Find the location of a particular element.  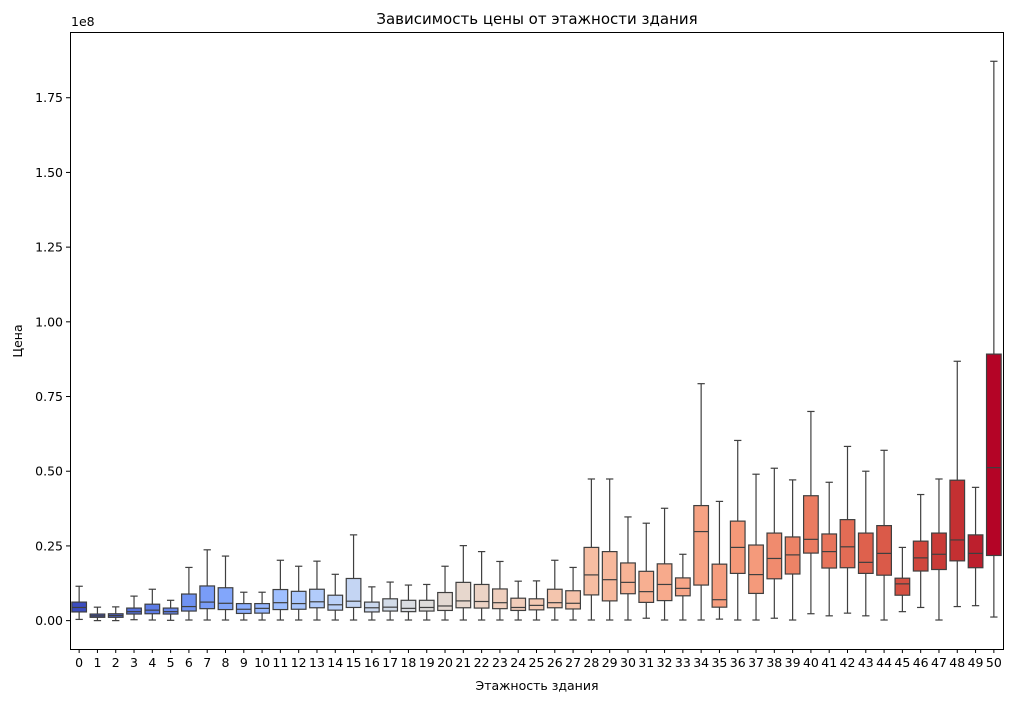

y-tick-label: 0.50 is located at coordinates (49, 471).